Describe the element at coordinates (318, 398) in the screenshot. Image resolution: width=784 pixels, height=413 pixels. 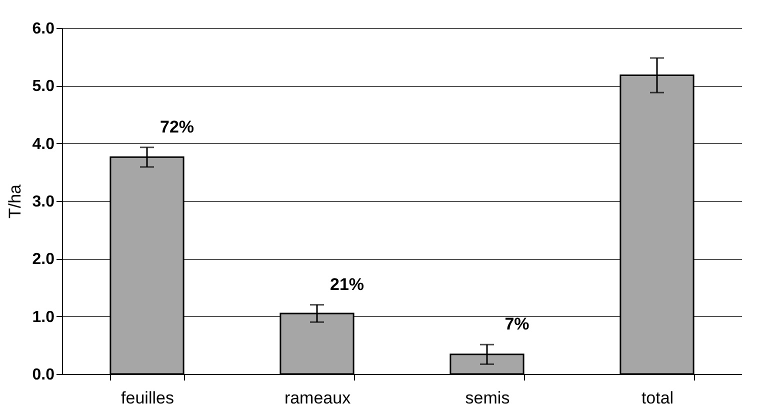
I see `x-tick-label: rameaux` at that location.